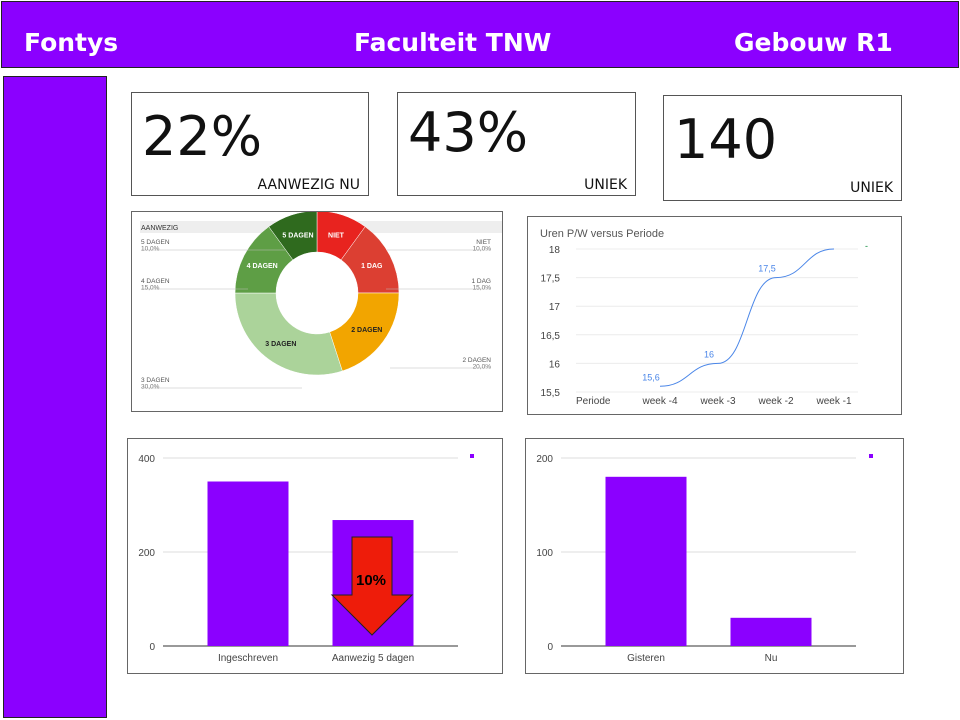 The image size is (960, 720). I want to click on down-arrow-icon, so click(372, 586).